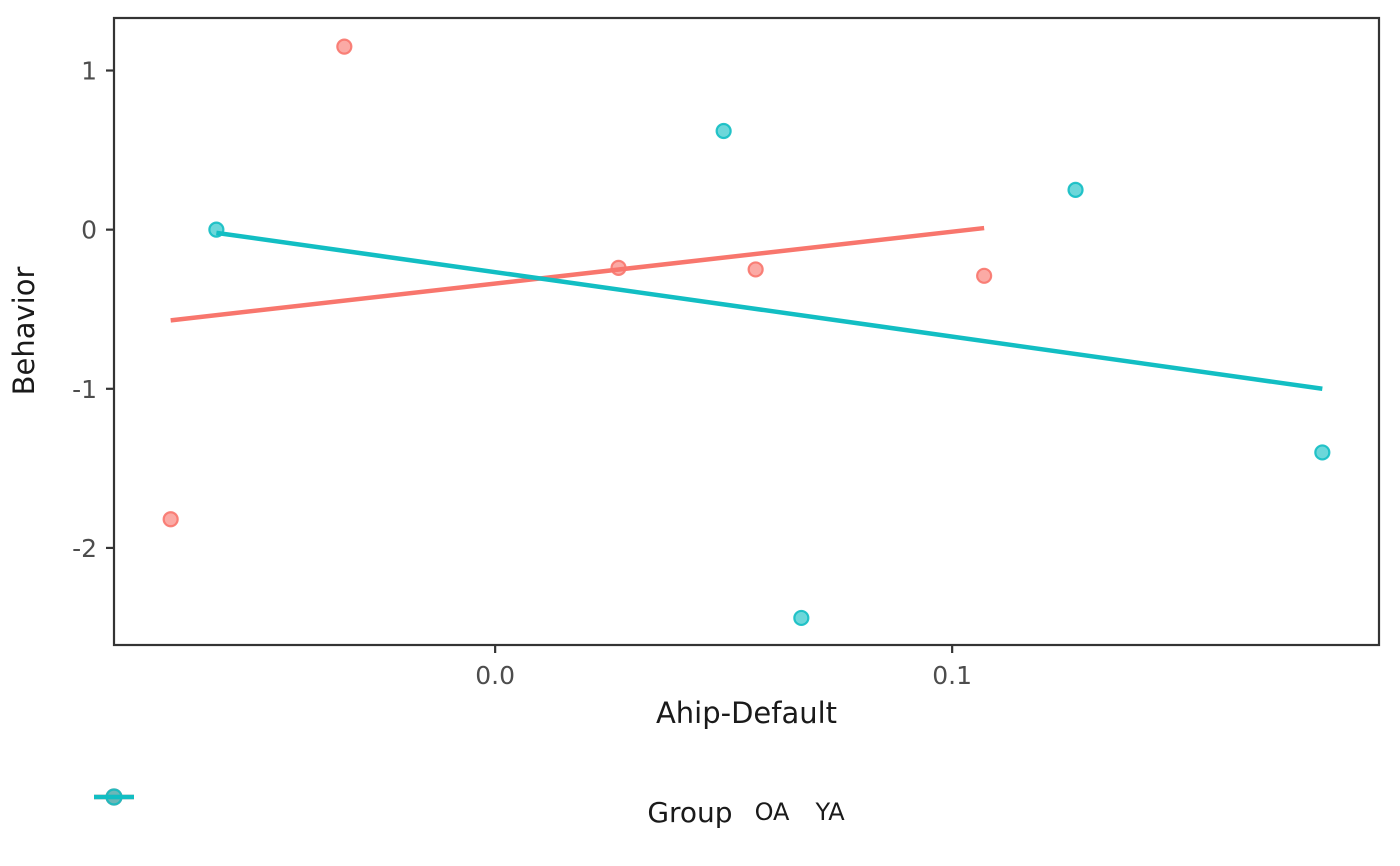 This screenshot has height=866, width=1400. What do you see at coordinates (89, 71) in the screenshot?
I see `y-tick-label: 1` at bounding box center [89, 71].